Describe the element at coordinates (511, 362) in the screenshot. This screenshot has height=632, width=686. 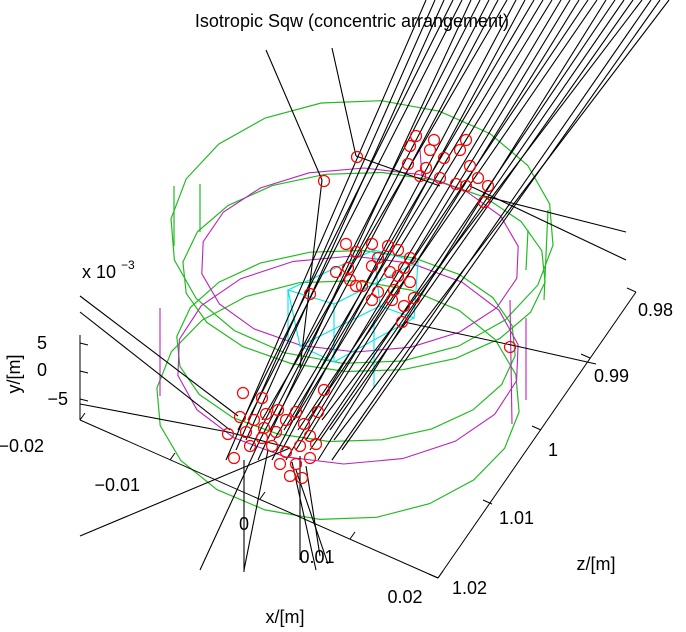
I see `inner-container-edge` at that location.